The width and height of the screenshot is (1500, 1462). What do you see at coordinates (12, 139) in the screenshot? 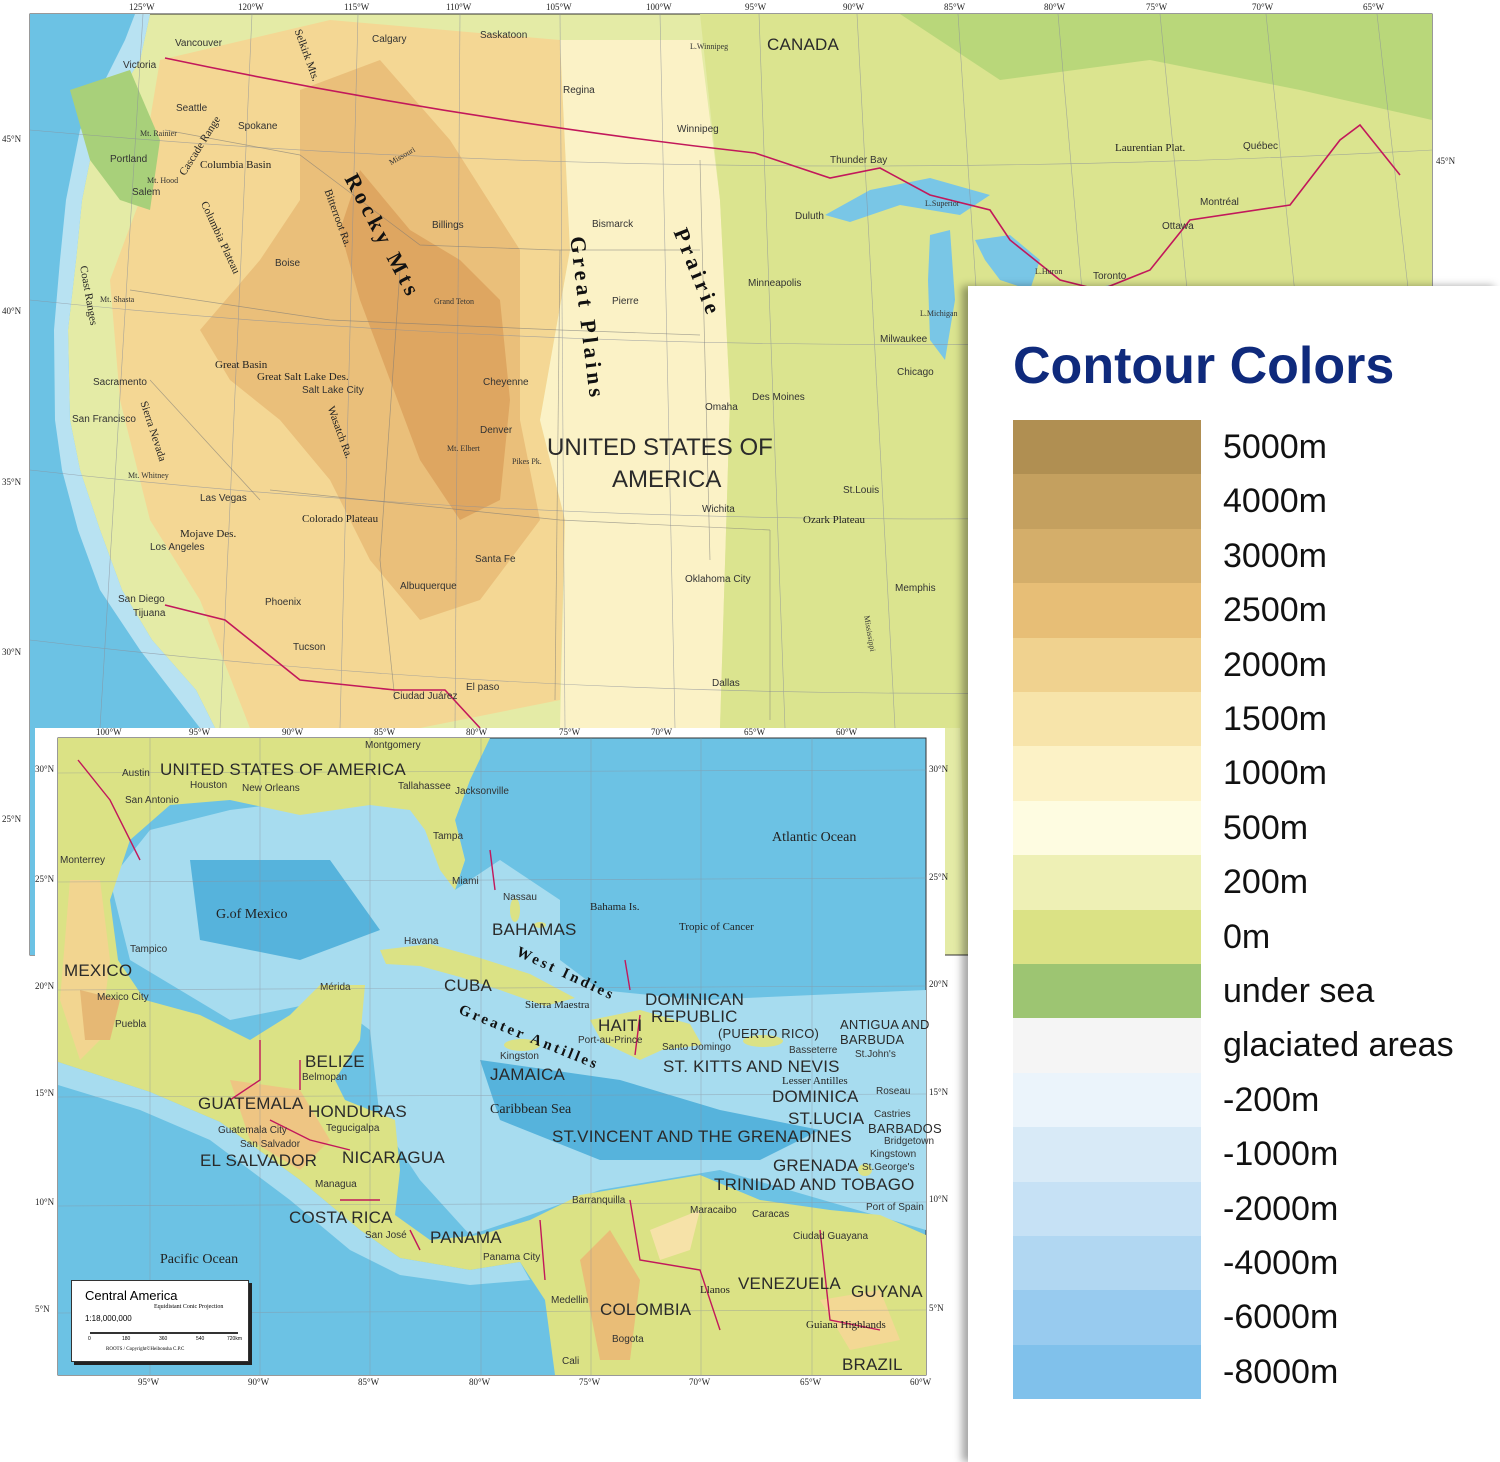
I see `latitude-label: 45°N` at bounding box center [12, 139].